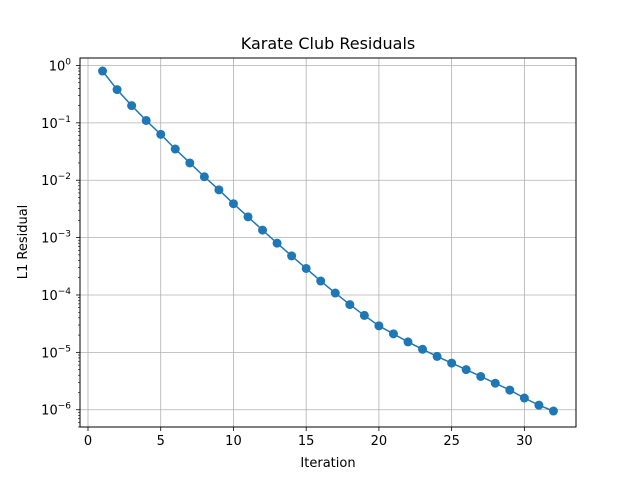 Image resolution: width=640 pixels, height=484 pixels. I want to click on y-tick-label: 10⁻³, so click(56, 238).